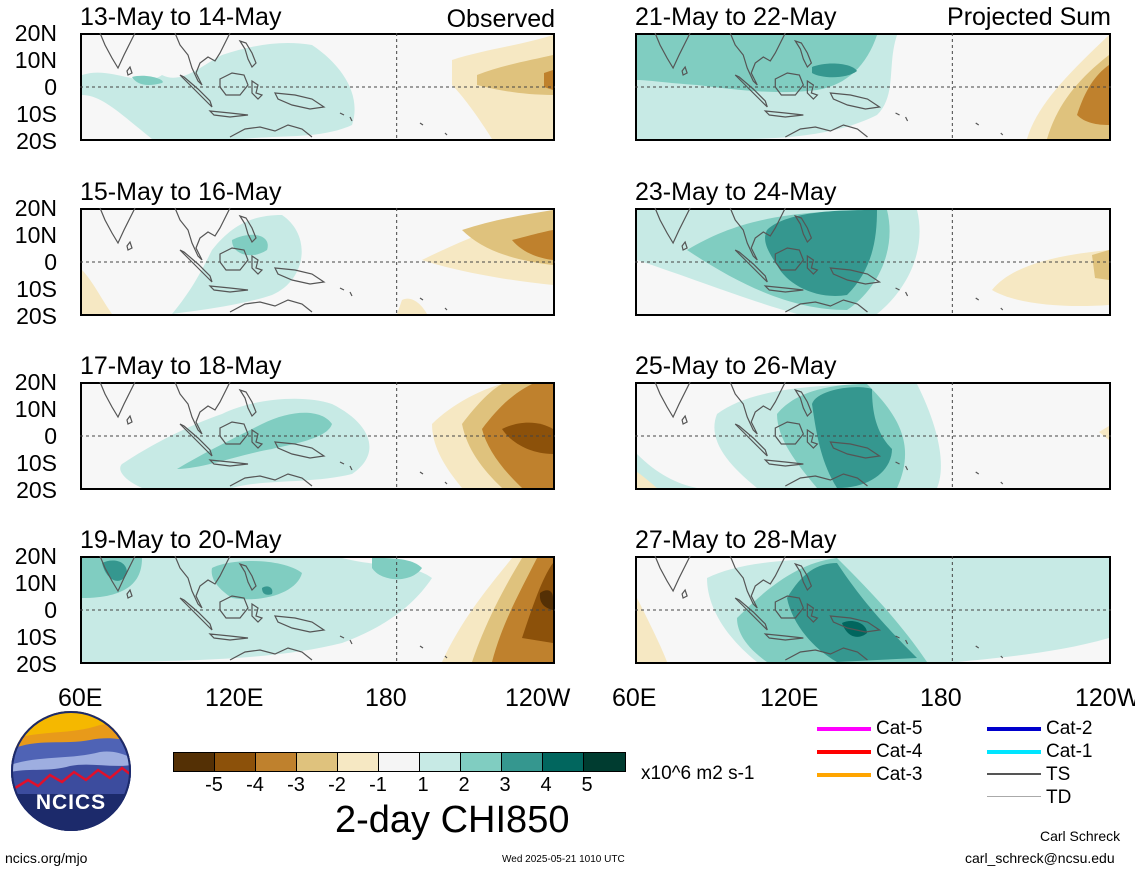  I want to click on logo-text: NCICS, so click(71, 802).